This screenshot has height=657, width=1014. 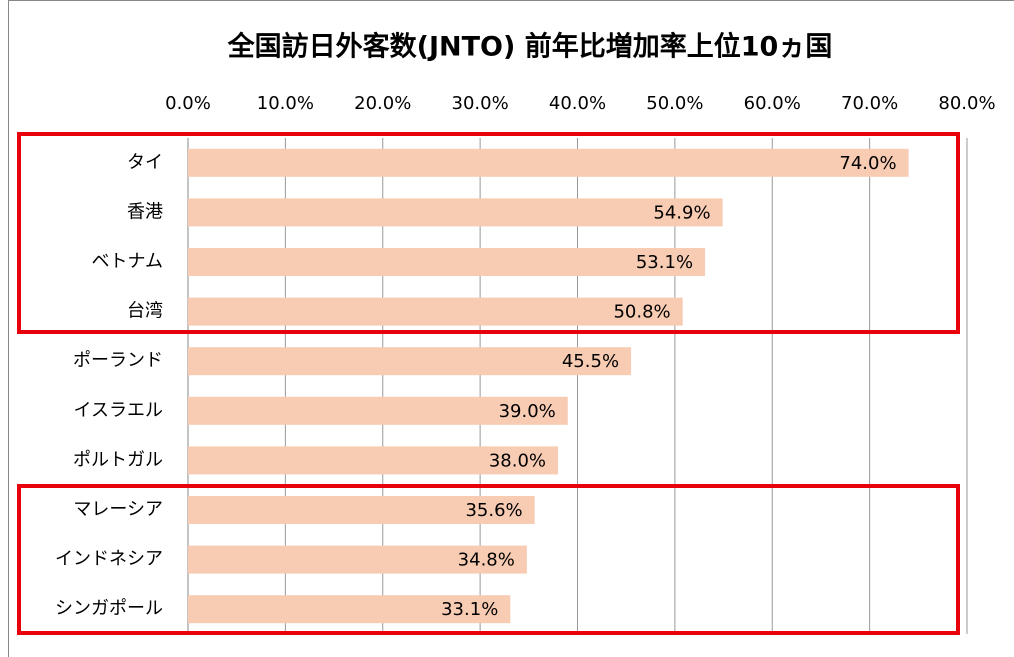 What do you see at coordinates (118, 360) in the screenshot?
I see `y-tick-label: ポーランド` at bounding box center [118, 360].